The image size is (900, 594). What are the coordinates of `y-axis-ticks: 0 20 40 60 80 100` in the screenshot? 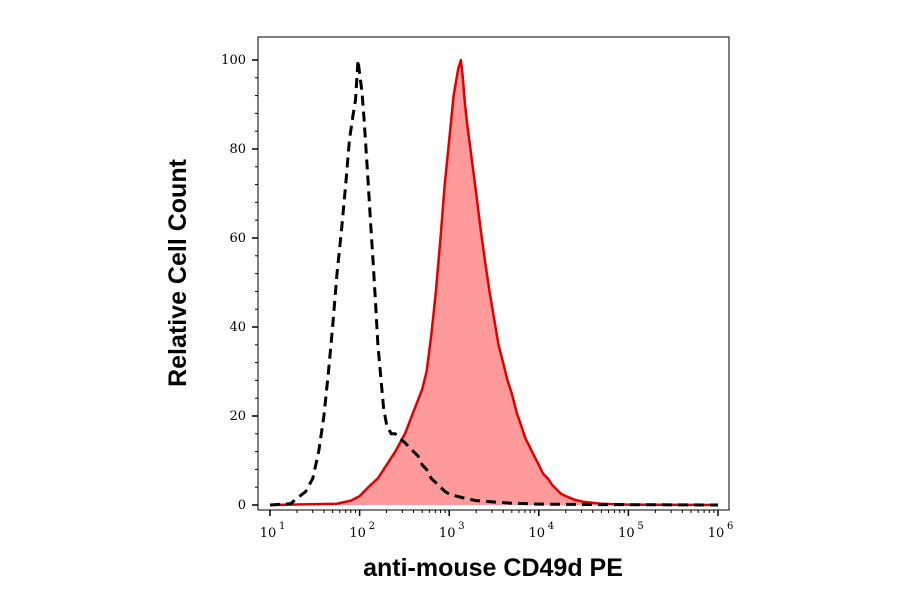 It's located at (239, 283).